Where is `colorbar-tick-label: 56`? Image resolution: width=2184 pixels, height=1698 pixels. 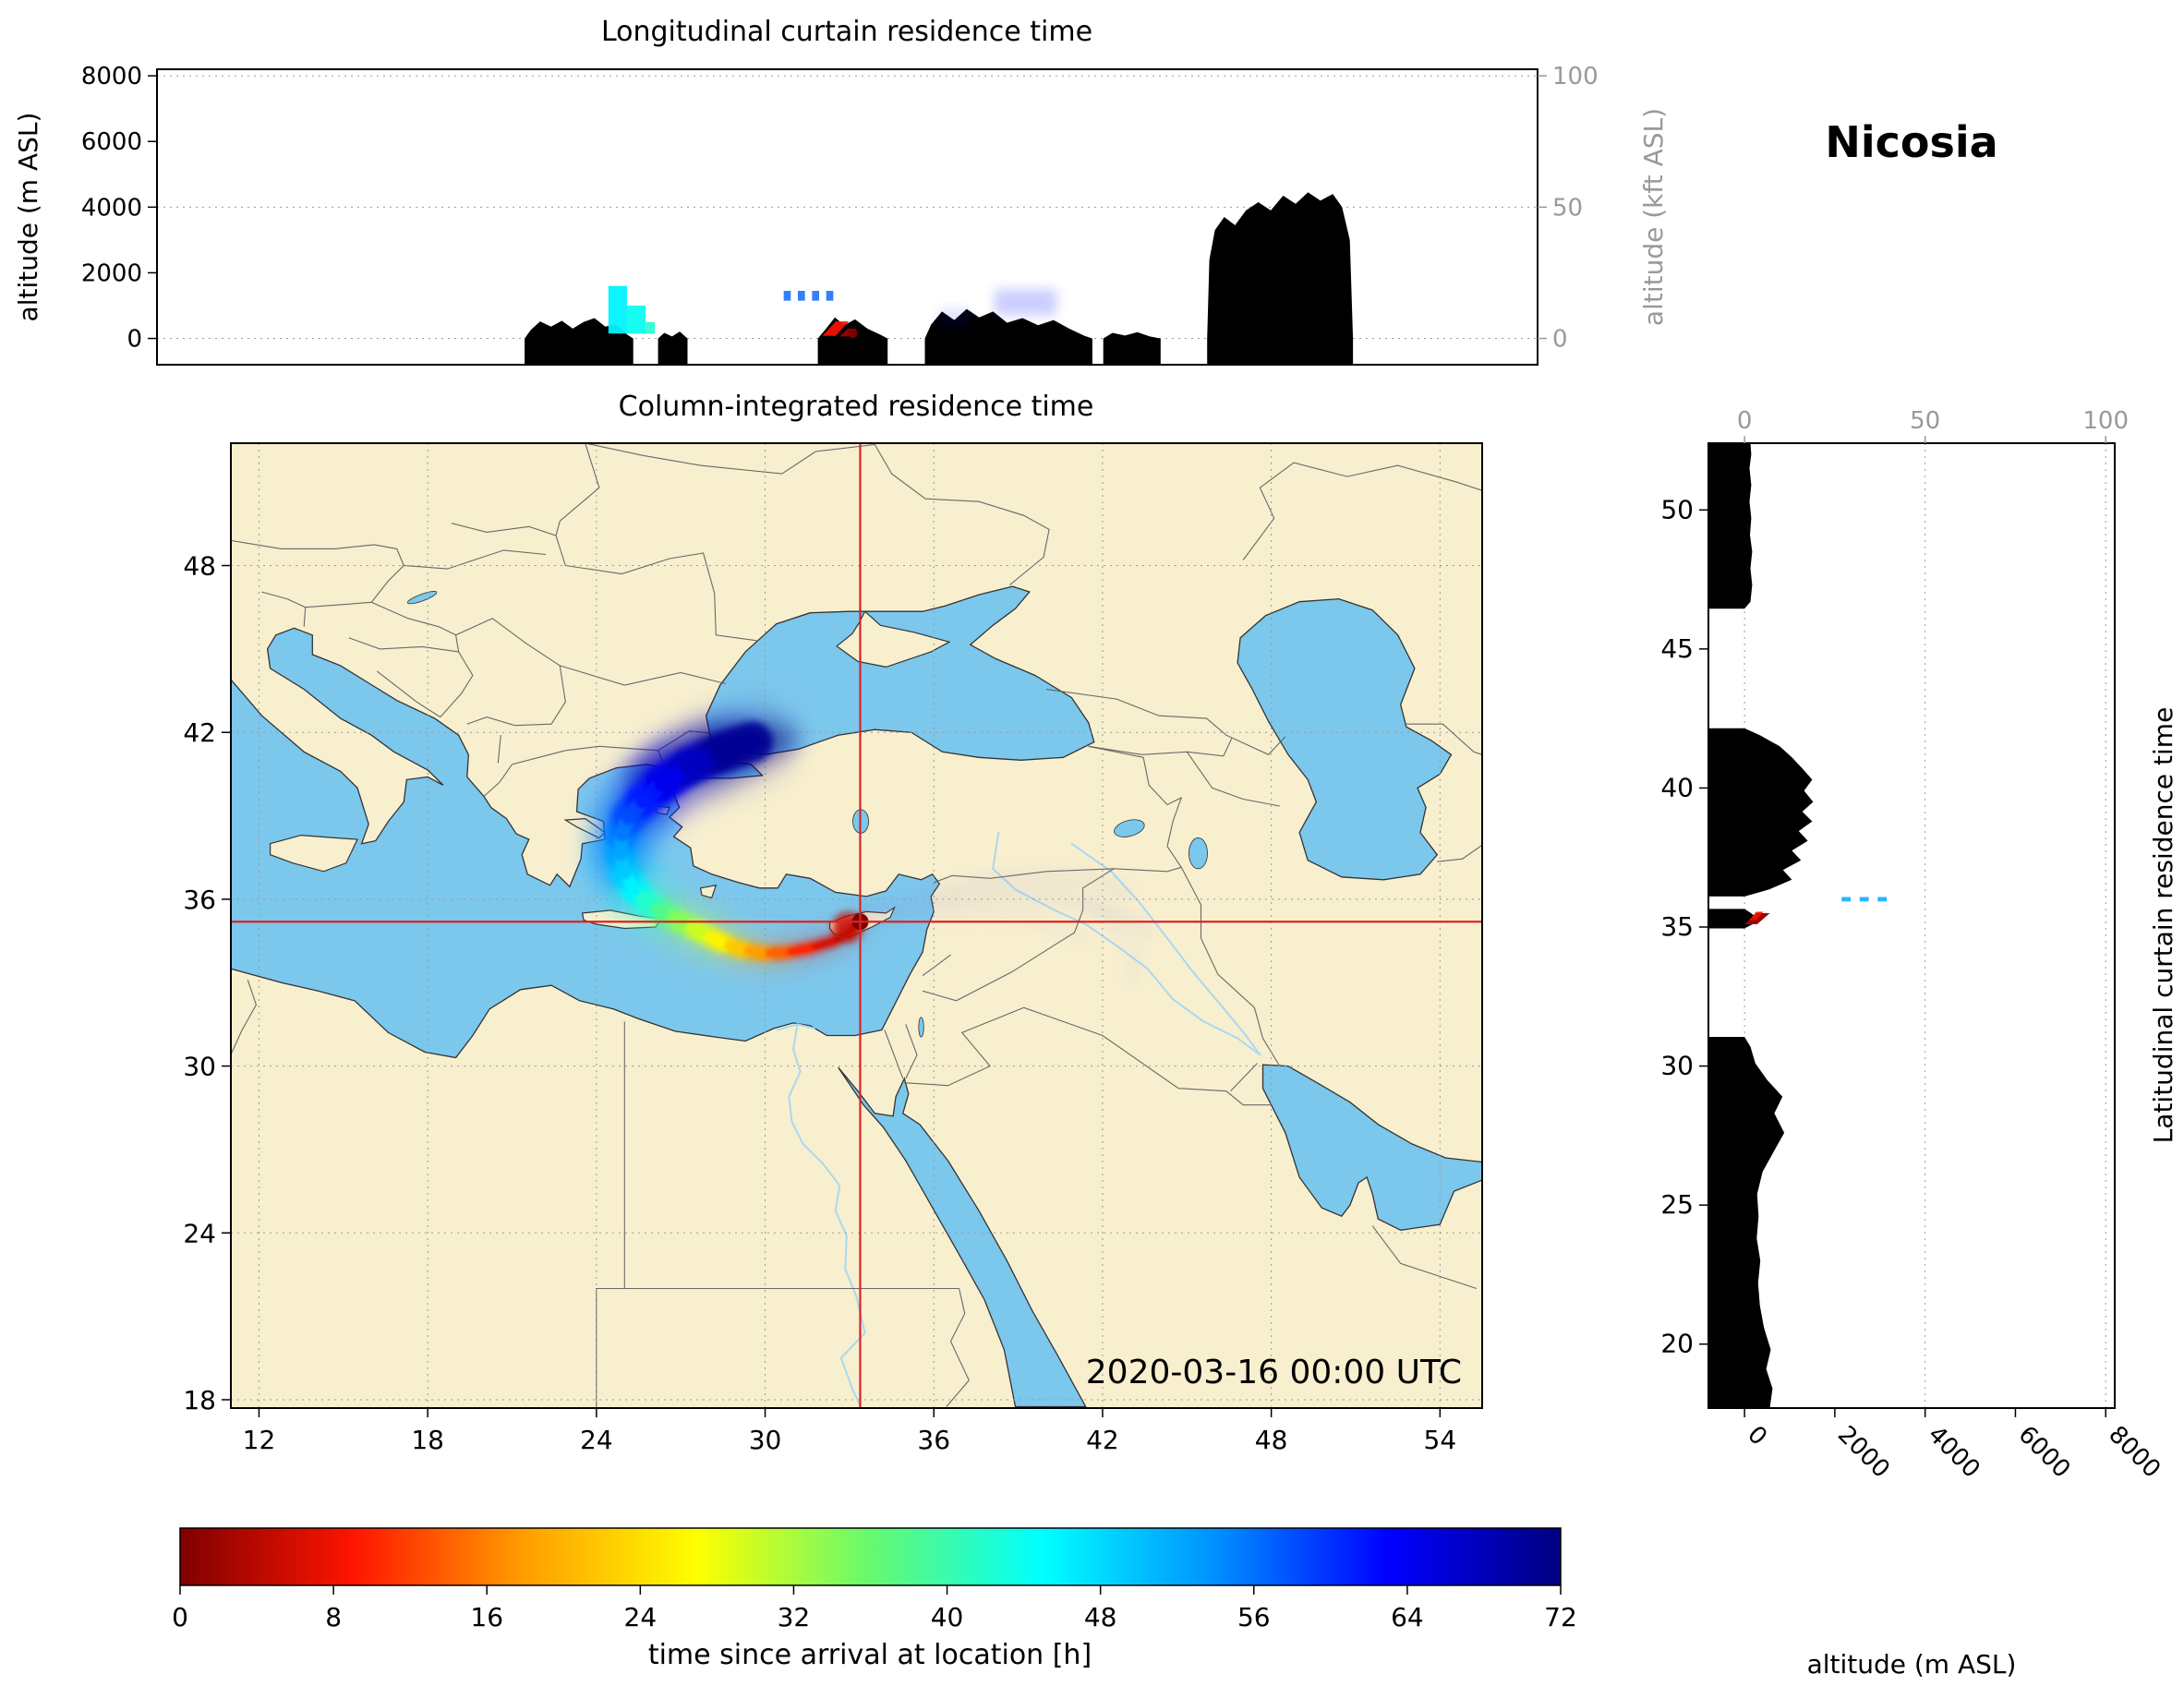 colorbar-tick-label: 56 is located at coordinates (1254, 1617).